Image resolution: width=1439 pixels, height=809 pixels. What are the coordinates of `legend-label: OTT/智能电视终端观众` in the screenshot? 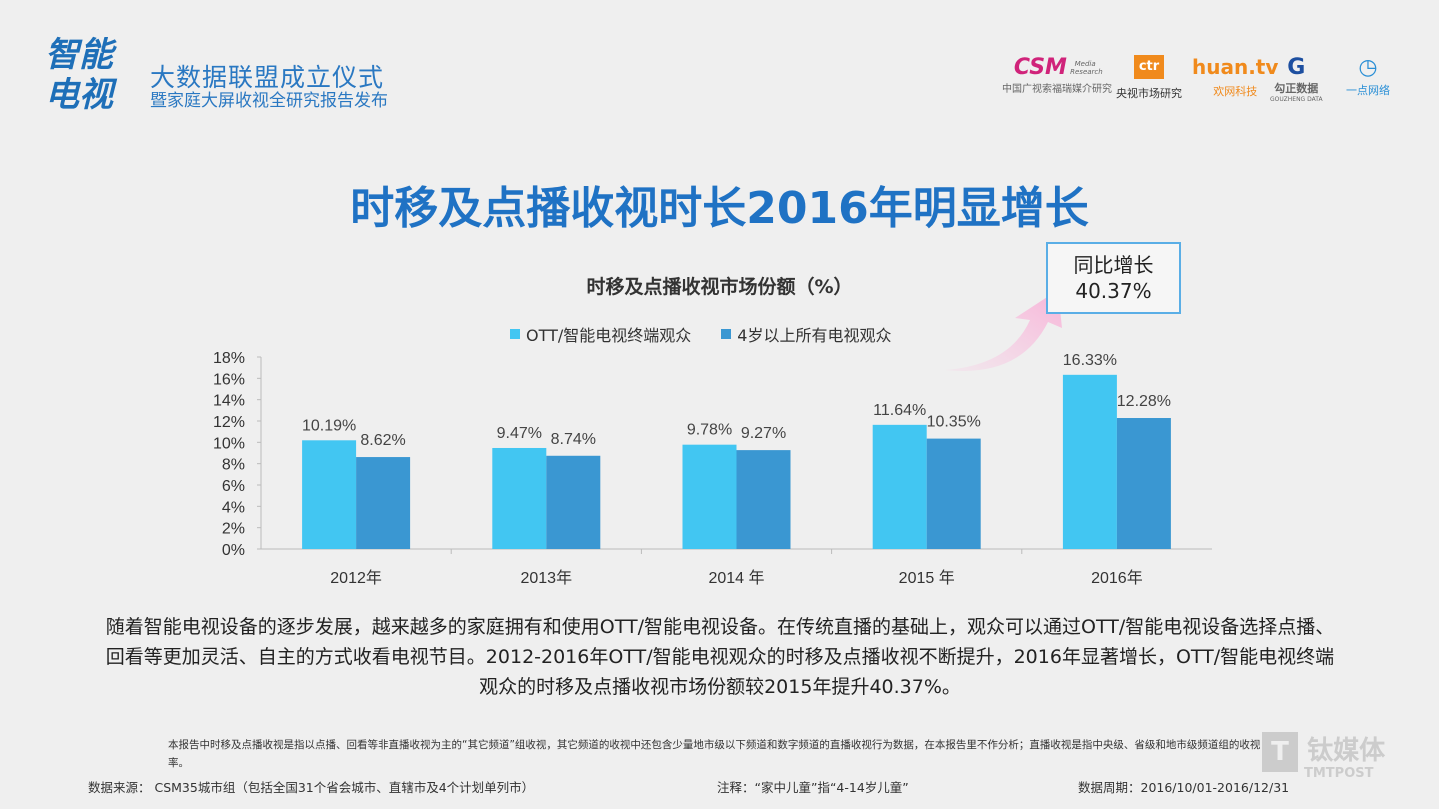 It's located at (609, 335).